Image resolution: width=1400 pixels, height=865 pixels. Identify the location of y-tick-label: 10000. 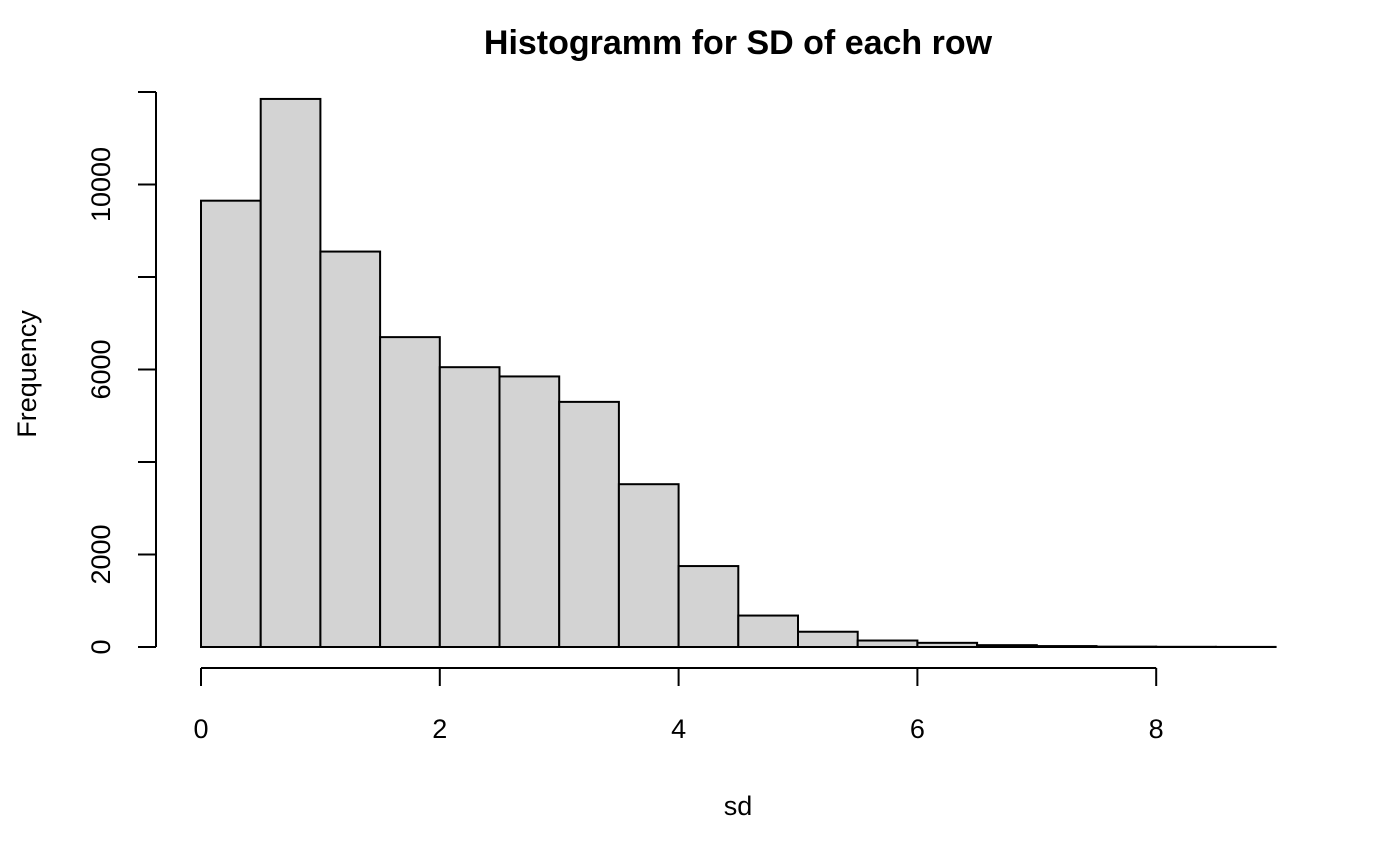
(101, 184).